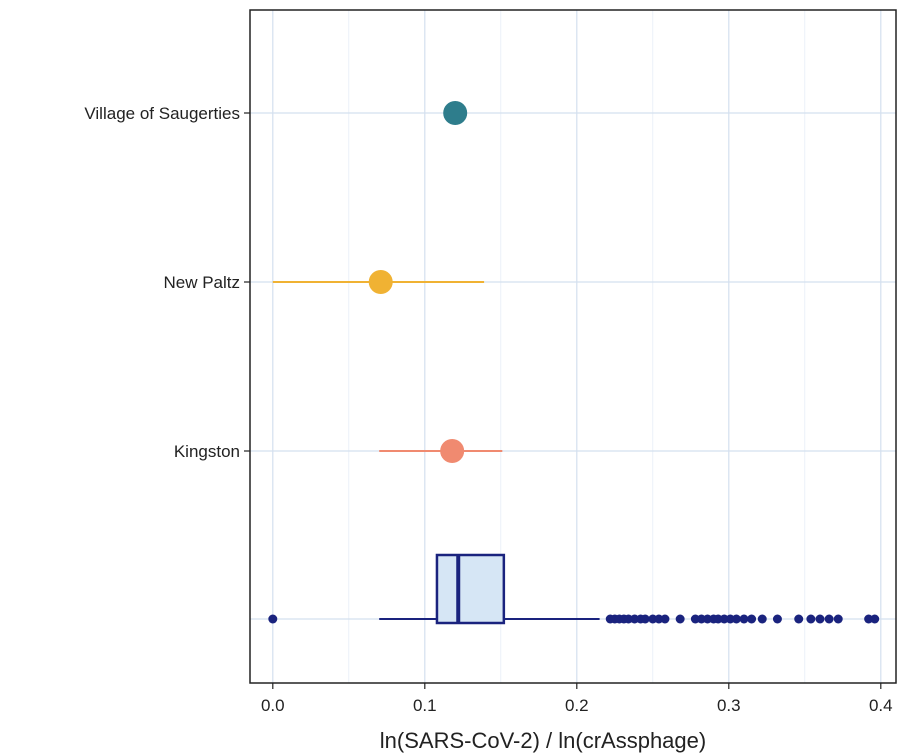  I want to click on x-tick-label: 0.4, so click(881, 705).